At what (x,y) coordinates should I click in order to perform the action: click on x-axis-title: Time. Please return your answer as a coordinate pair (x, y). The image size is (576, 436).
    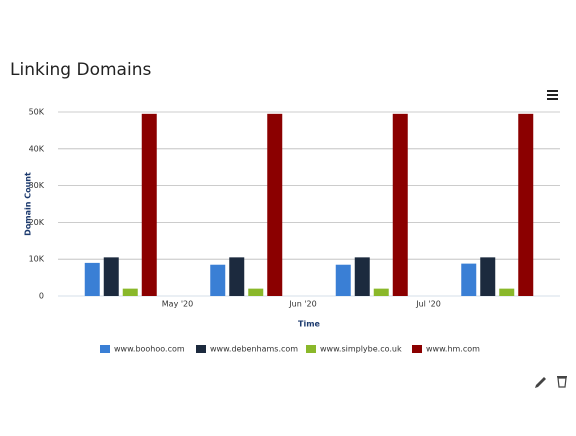
    Looking at the image, I should click on (309, 324).